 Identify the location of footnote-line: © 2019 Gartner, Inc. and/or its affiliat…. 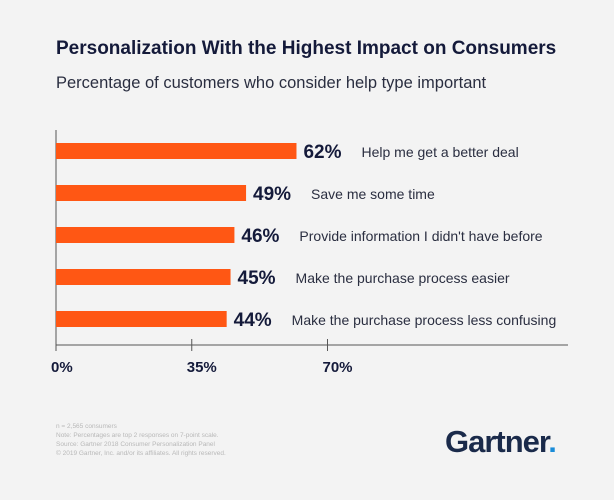
(141, 453).